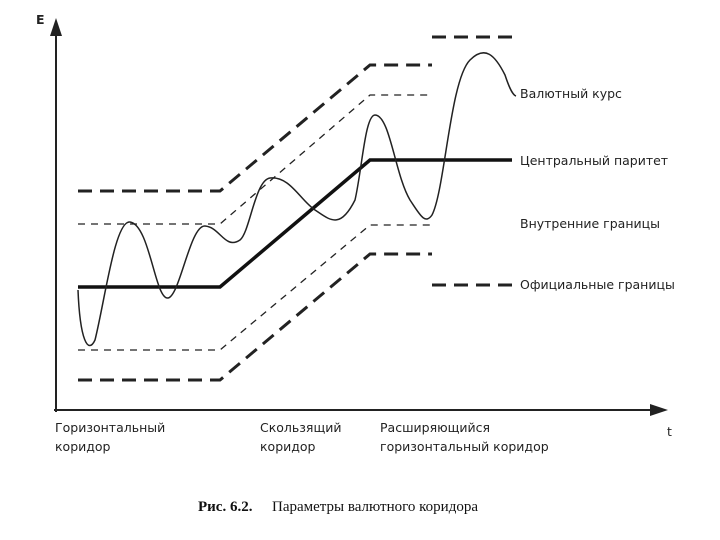 This screenshot has width=720, height=540. Describe the element at coordinates (225, 507) in the screenshot. I see `caption-number: Рис. 6.2.` at that location.